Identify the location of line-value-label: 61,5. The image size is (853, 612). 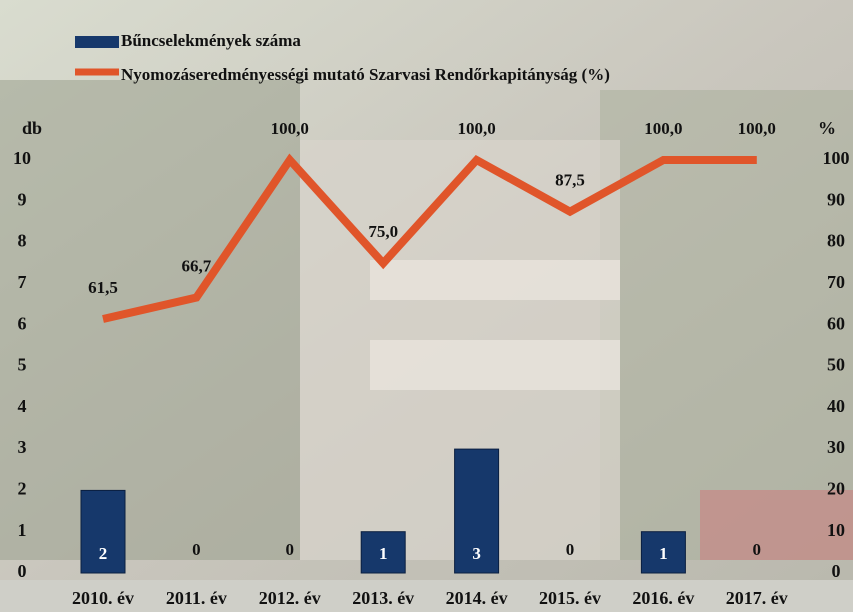
(103, 287).